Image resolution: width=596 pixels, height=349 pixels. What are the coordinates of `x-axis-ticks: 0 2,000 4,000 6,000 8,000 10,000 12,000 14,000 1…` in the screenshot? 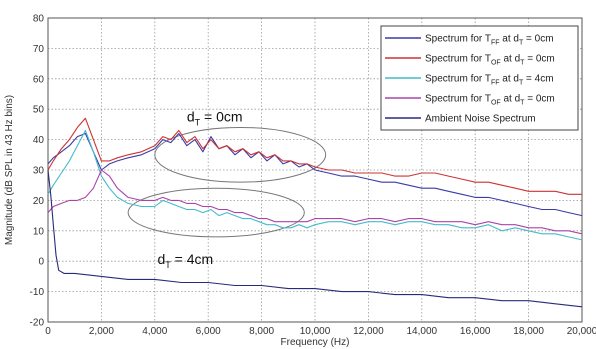 It's located at (320, 331).